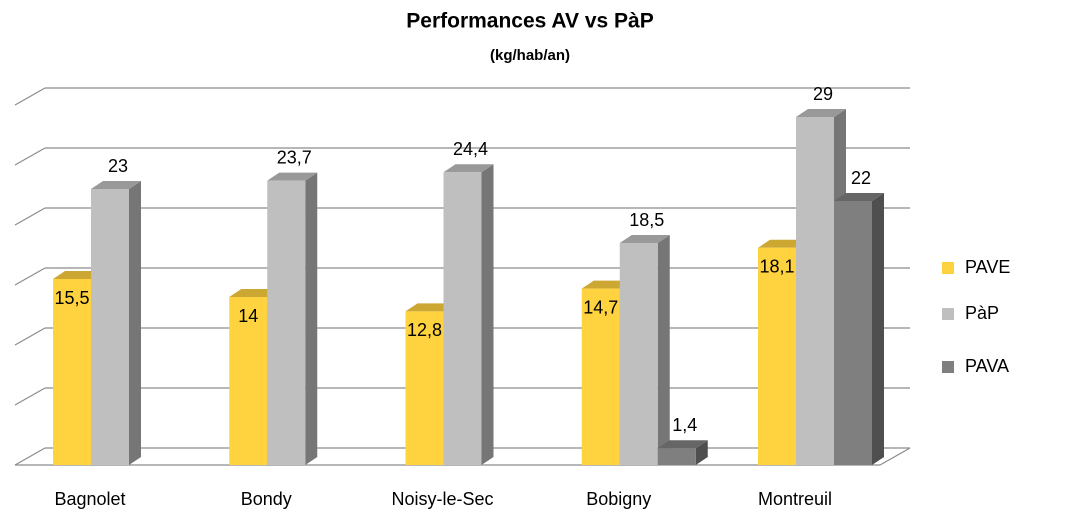 Image resolution: width=1081 pixels, height=522 pixels. I want to click on legend-label: PAVA, so click(987, 366).